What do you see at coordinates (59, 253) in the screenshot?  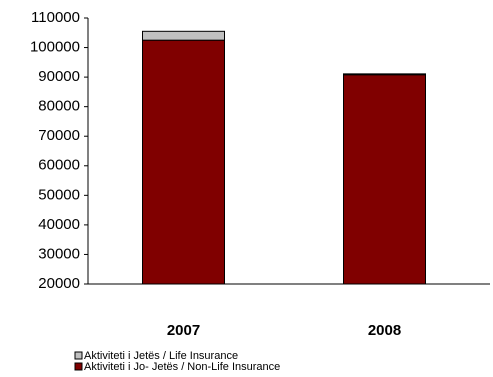 I see `y-tick-label: 30000` at bounding box center [59, 253].